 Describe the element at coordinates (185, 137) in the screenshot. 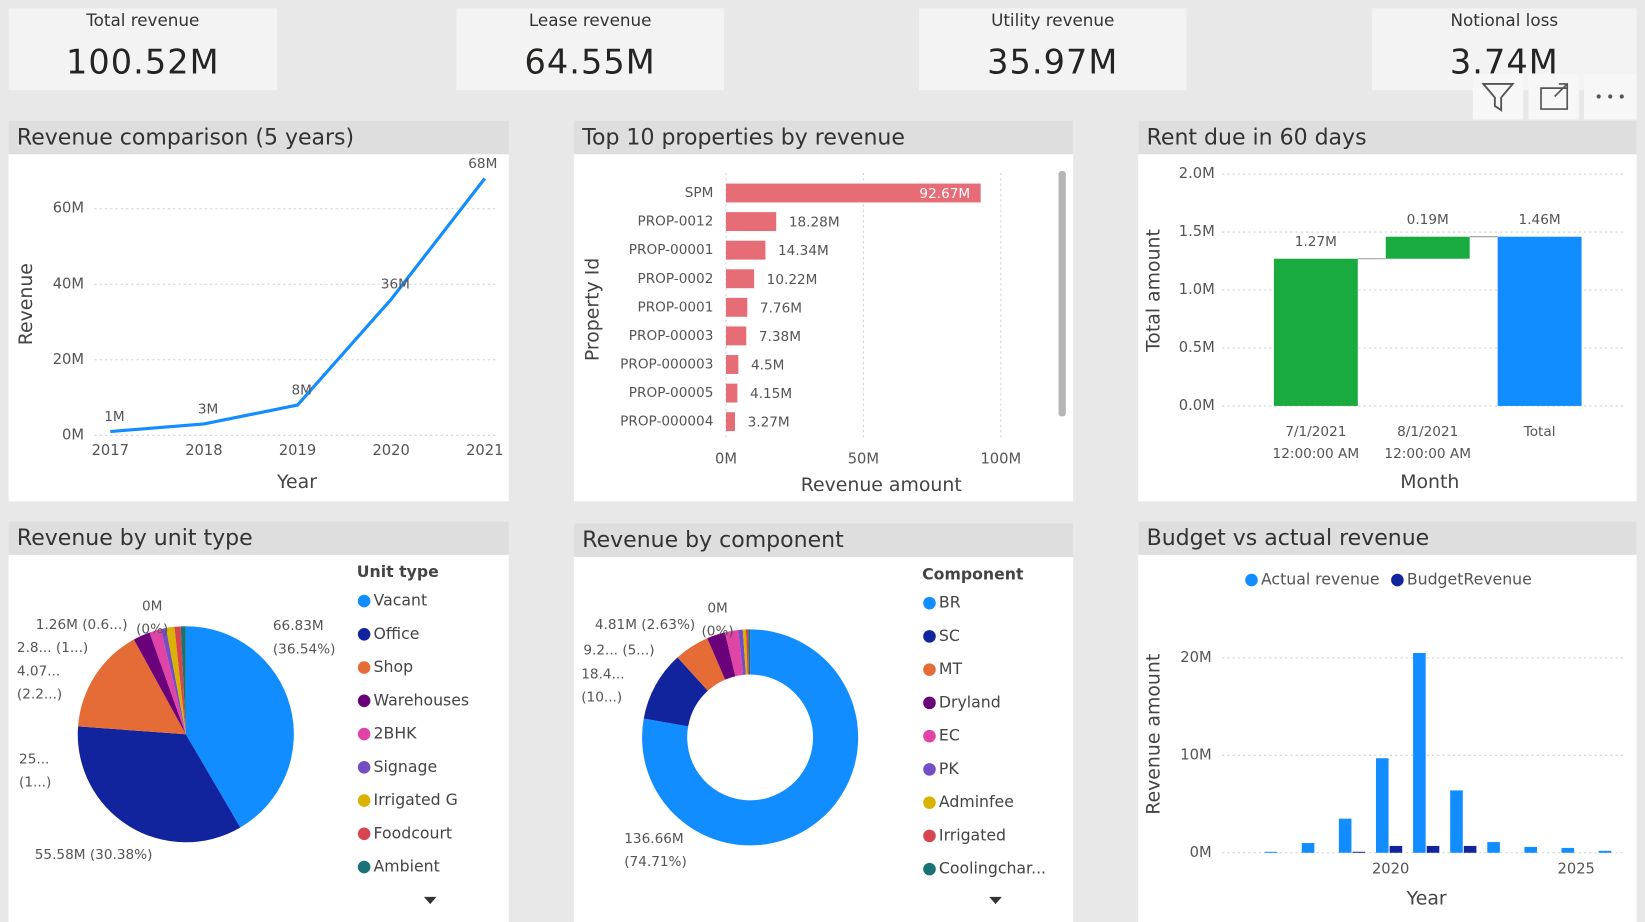

I see `panel-title: Revenue comparison (5 years)` at that location.